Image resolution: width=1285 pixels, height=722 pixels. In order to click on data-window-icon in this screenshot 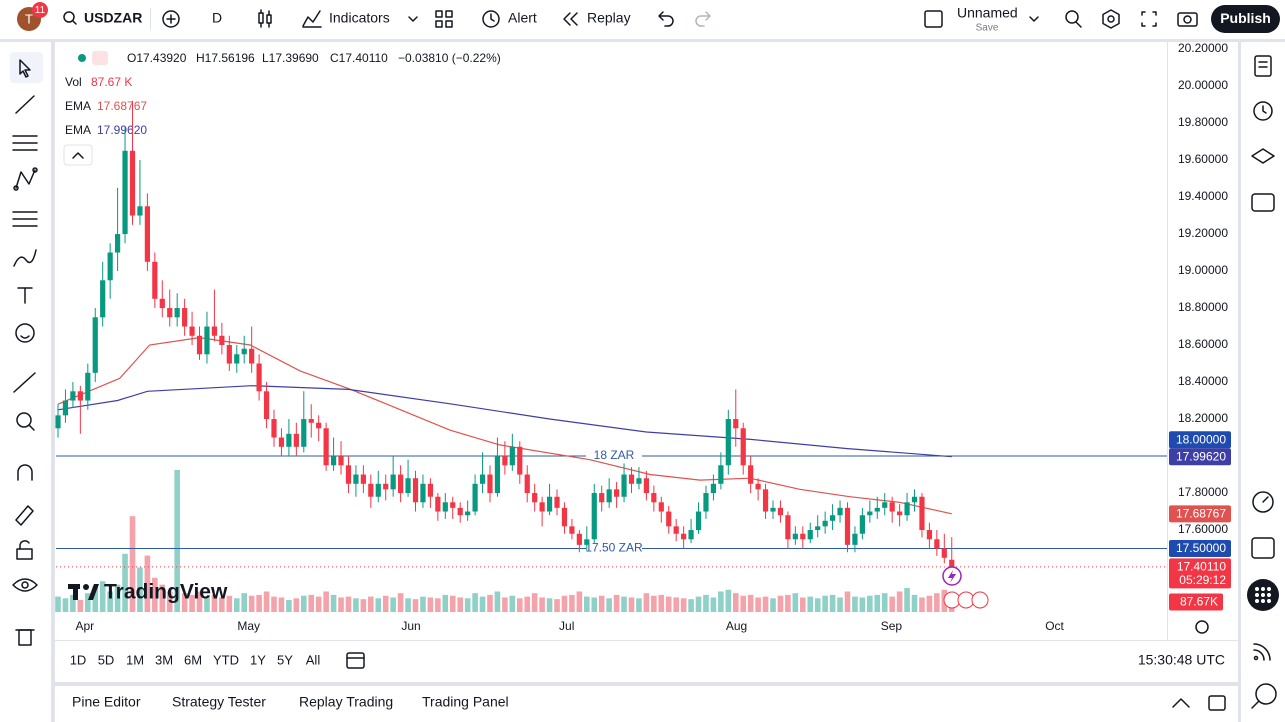, I will do `click(1263, 156)`.